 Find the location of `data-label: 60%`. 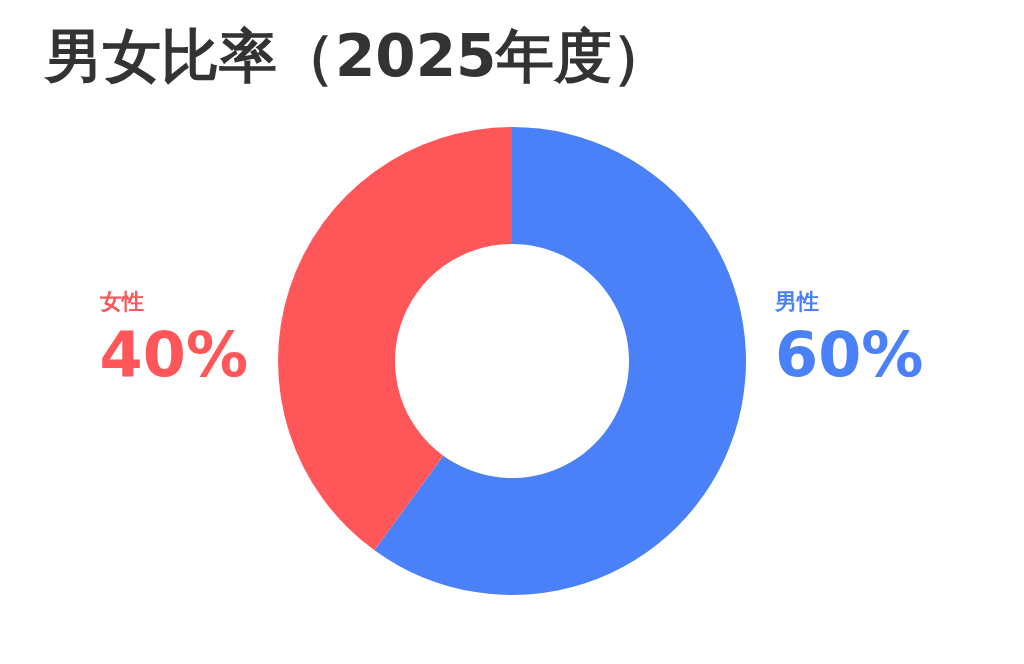

data-label: 60% is located at coordinates (849, 354).